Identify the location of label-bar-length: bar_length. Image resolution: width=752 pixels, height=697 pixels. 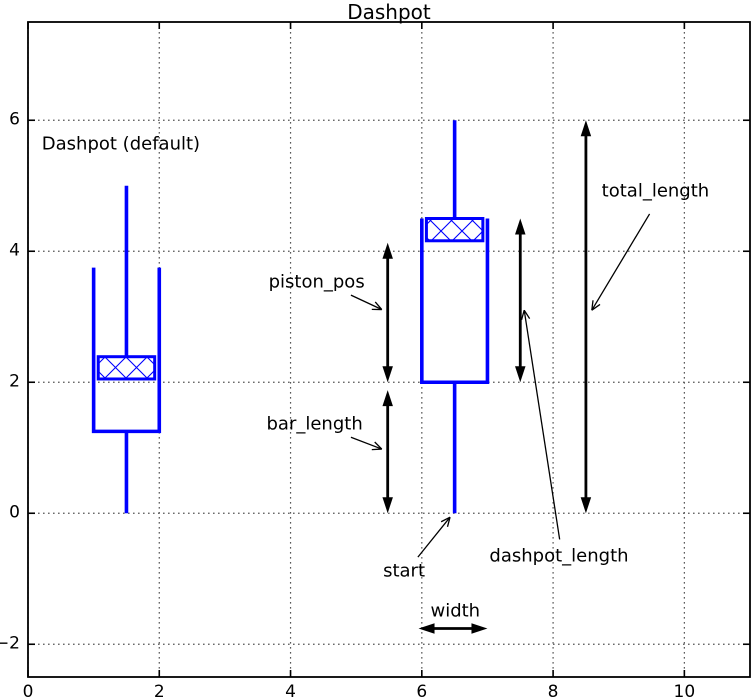
(314, 425).